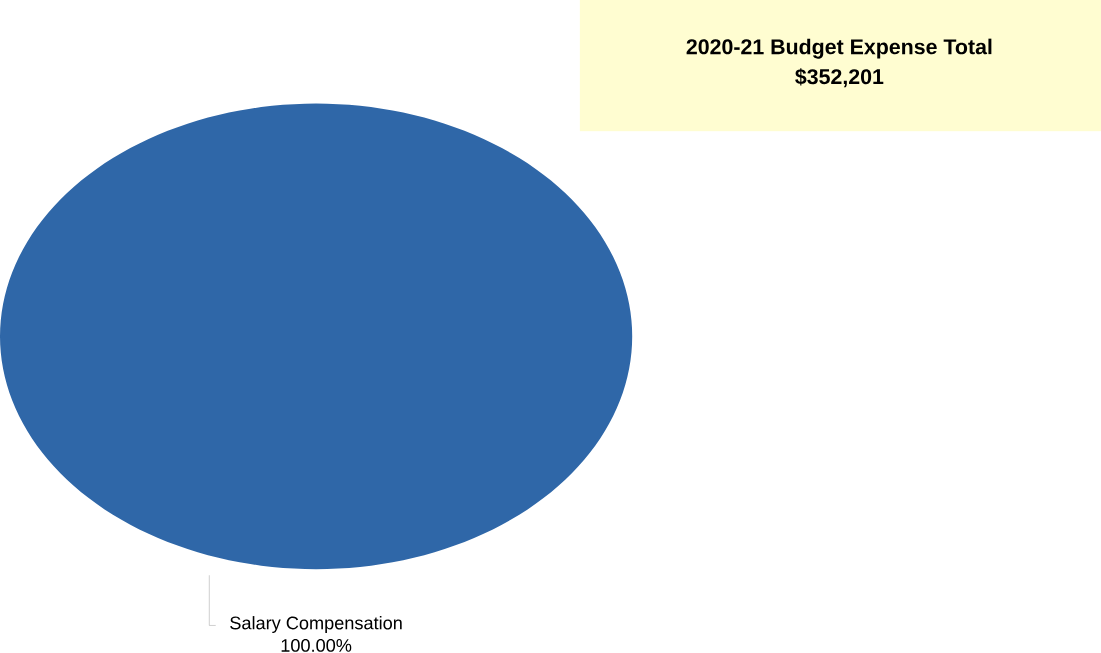  I want to click on text: $352,201, so click(839, 78).